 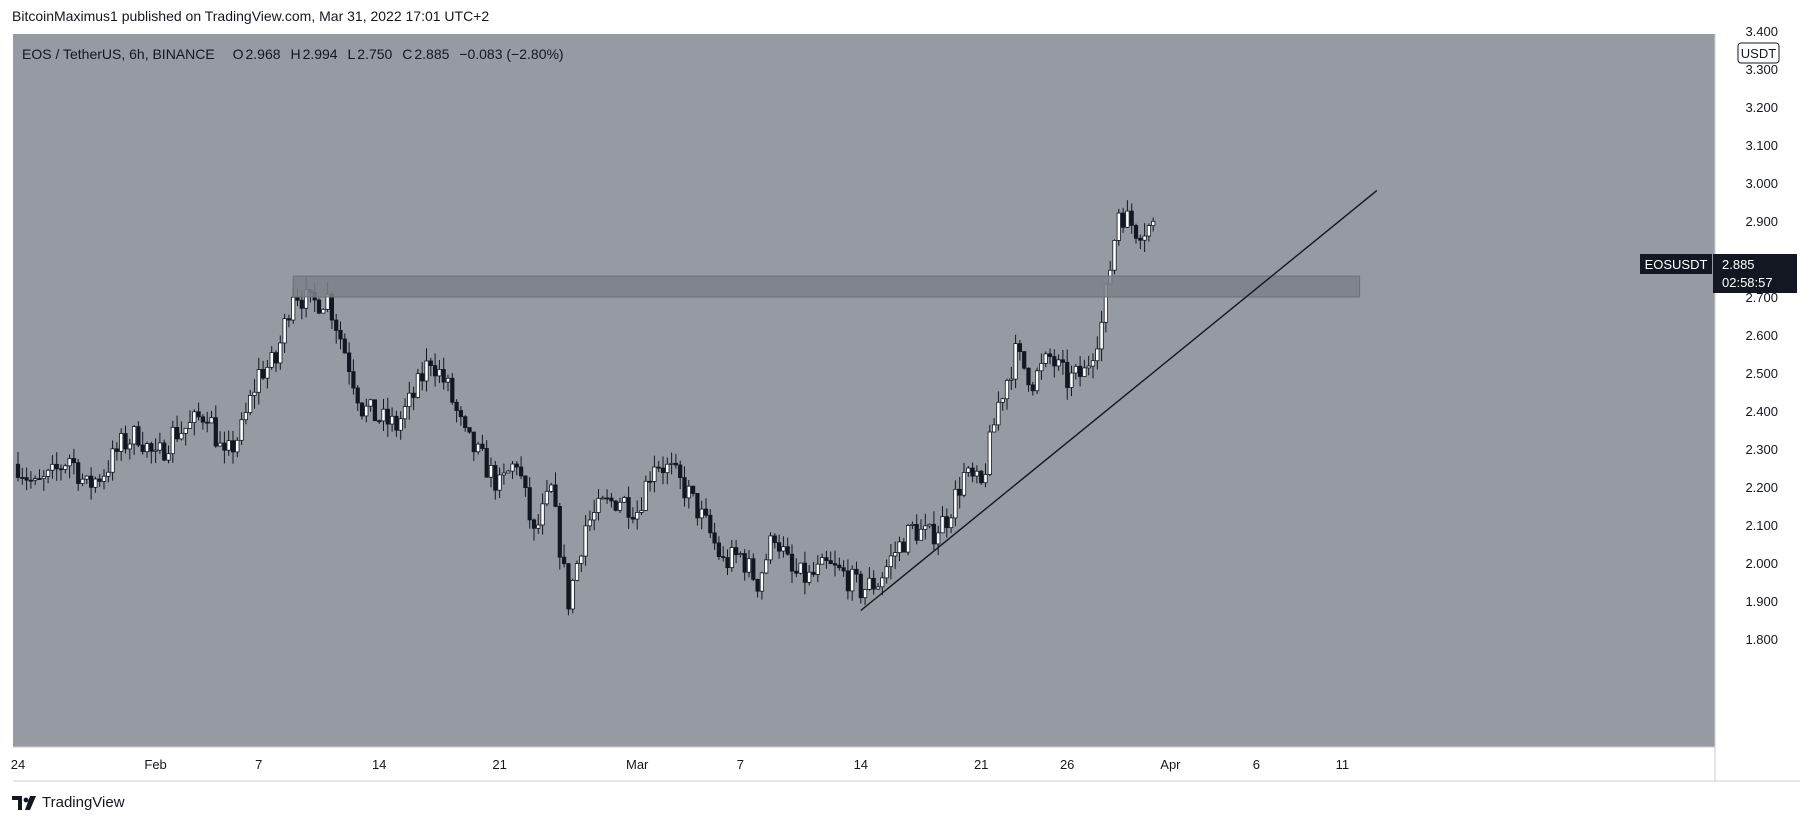 I want to click on price-tag: EOSUSDT 2.885 02:58:57, so click(x=1718, y=273).